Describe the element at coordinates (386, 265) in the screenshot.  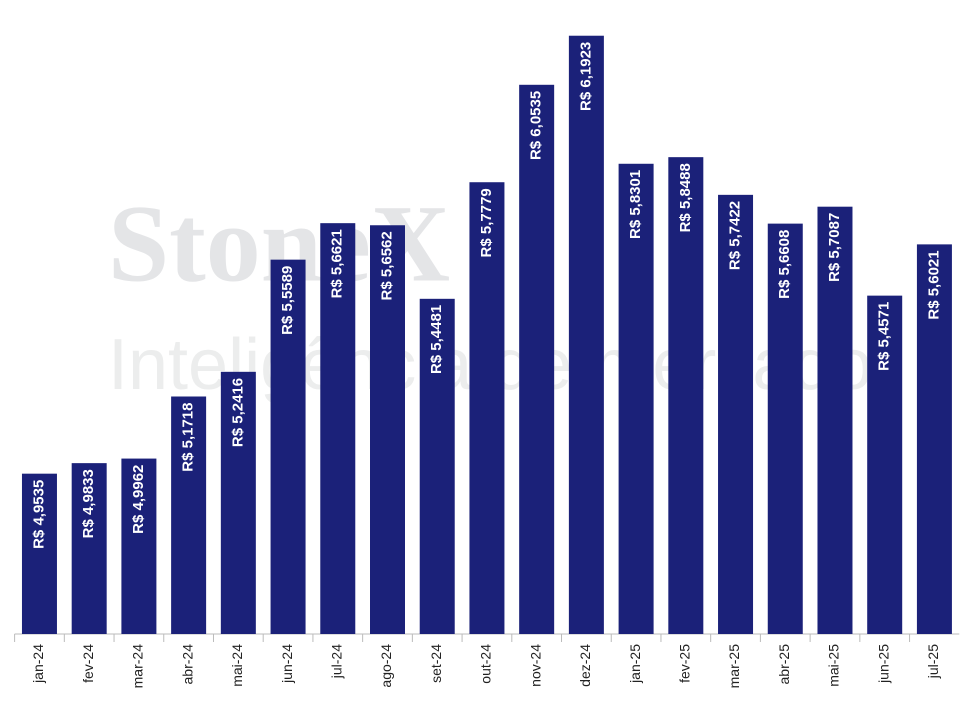
I see `value-label: R$ 5,6562` at that location.